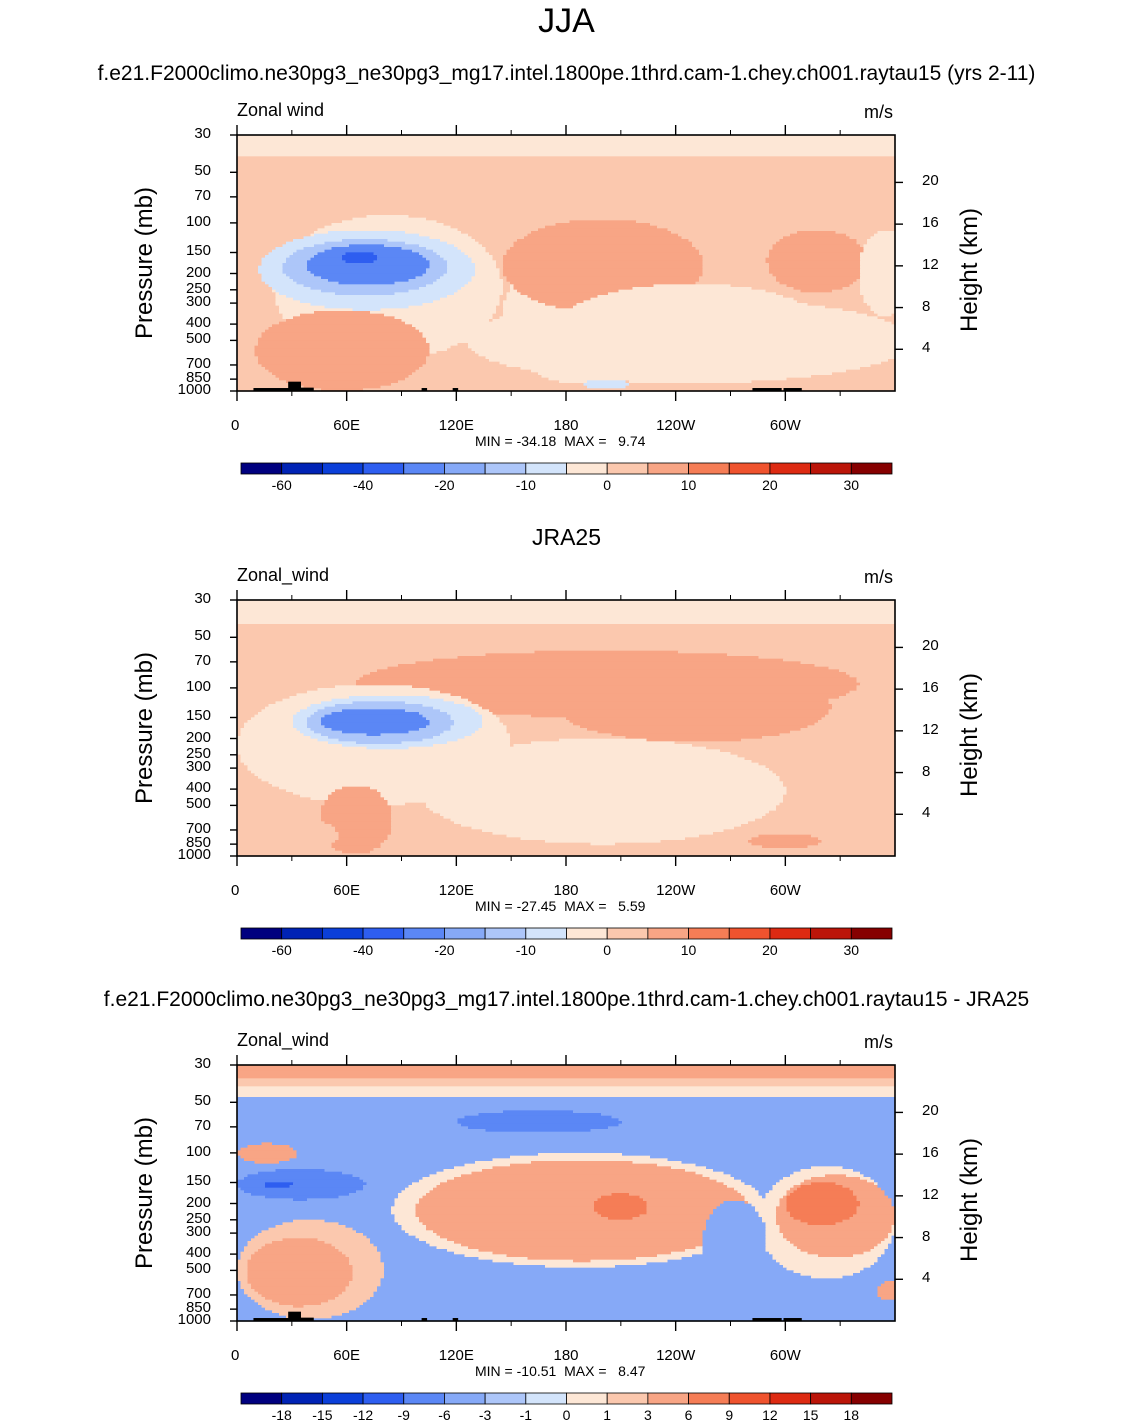 The height and width of the screenshot is (1427, 1133). Describe the element at coordinates (198, 221) in the screenshot. I see `pressure-tick-label: 100` at that location.